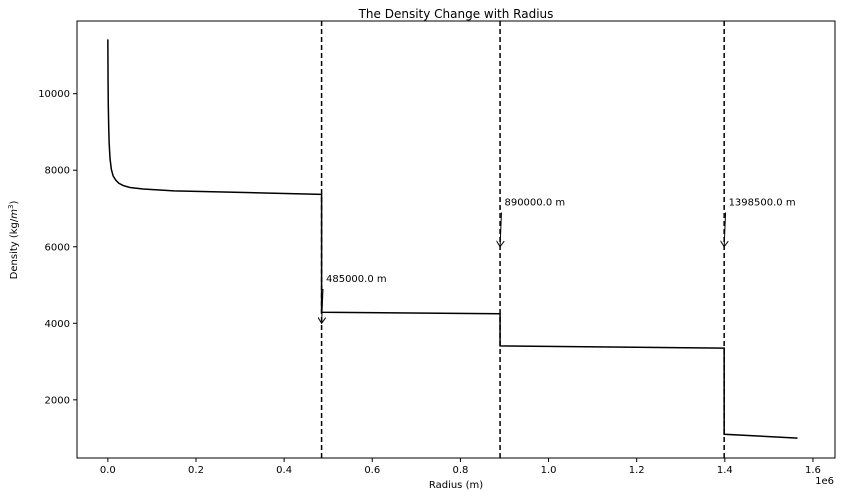 The height and width of the screenshot is (496, 854). What do you see at coordinates (108, 470) in the screenshot?
I see `x-tick-label: 0.0` at bounding box center [108, 470].